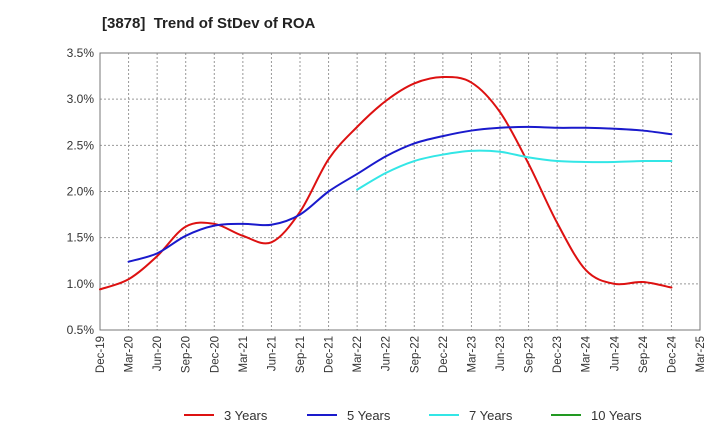 The height and width of the screenshot is (440, 720). I want to click on x-tick-label: Sep-20, so click(187, 354).